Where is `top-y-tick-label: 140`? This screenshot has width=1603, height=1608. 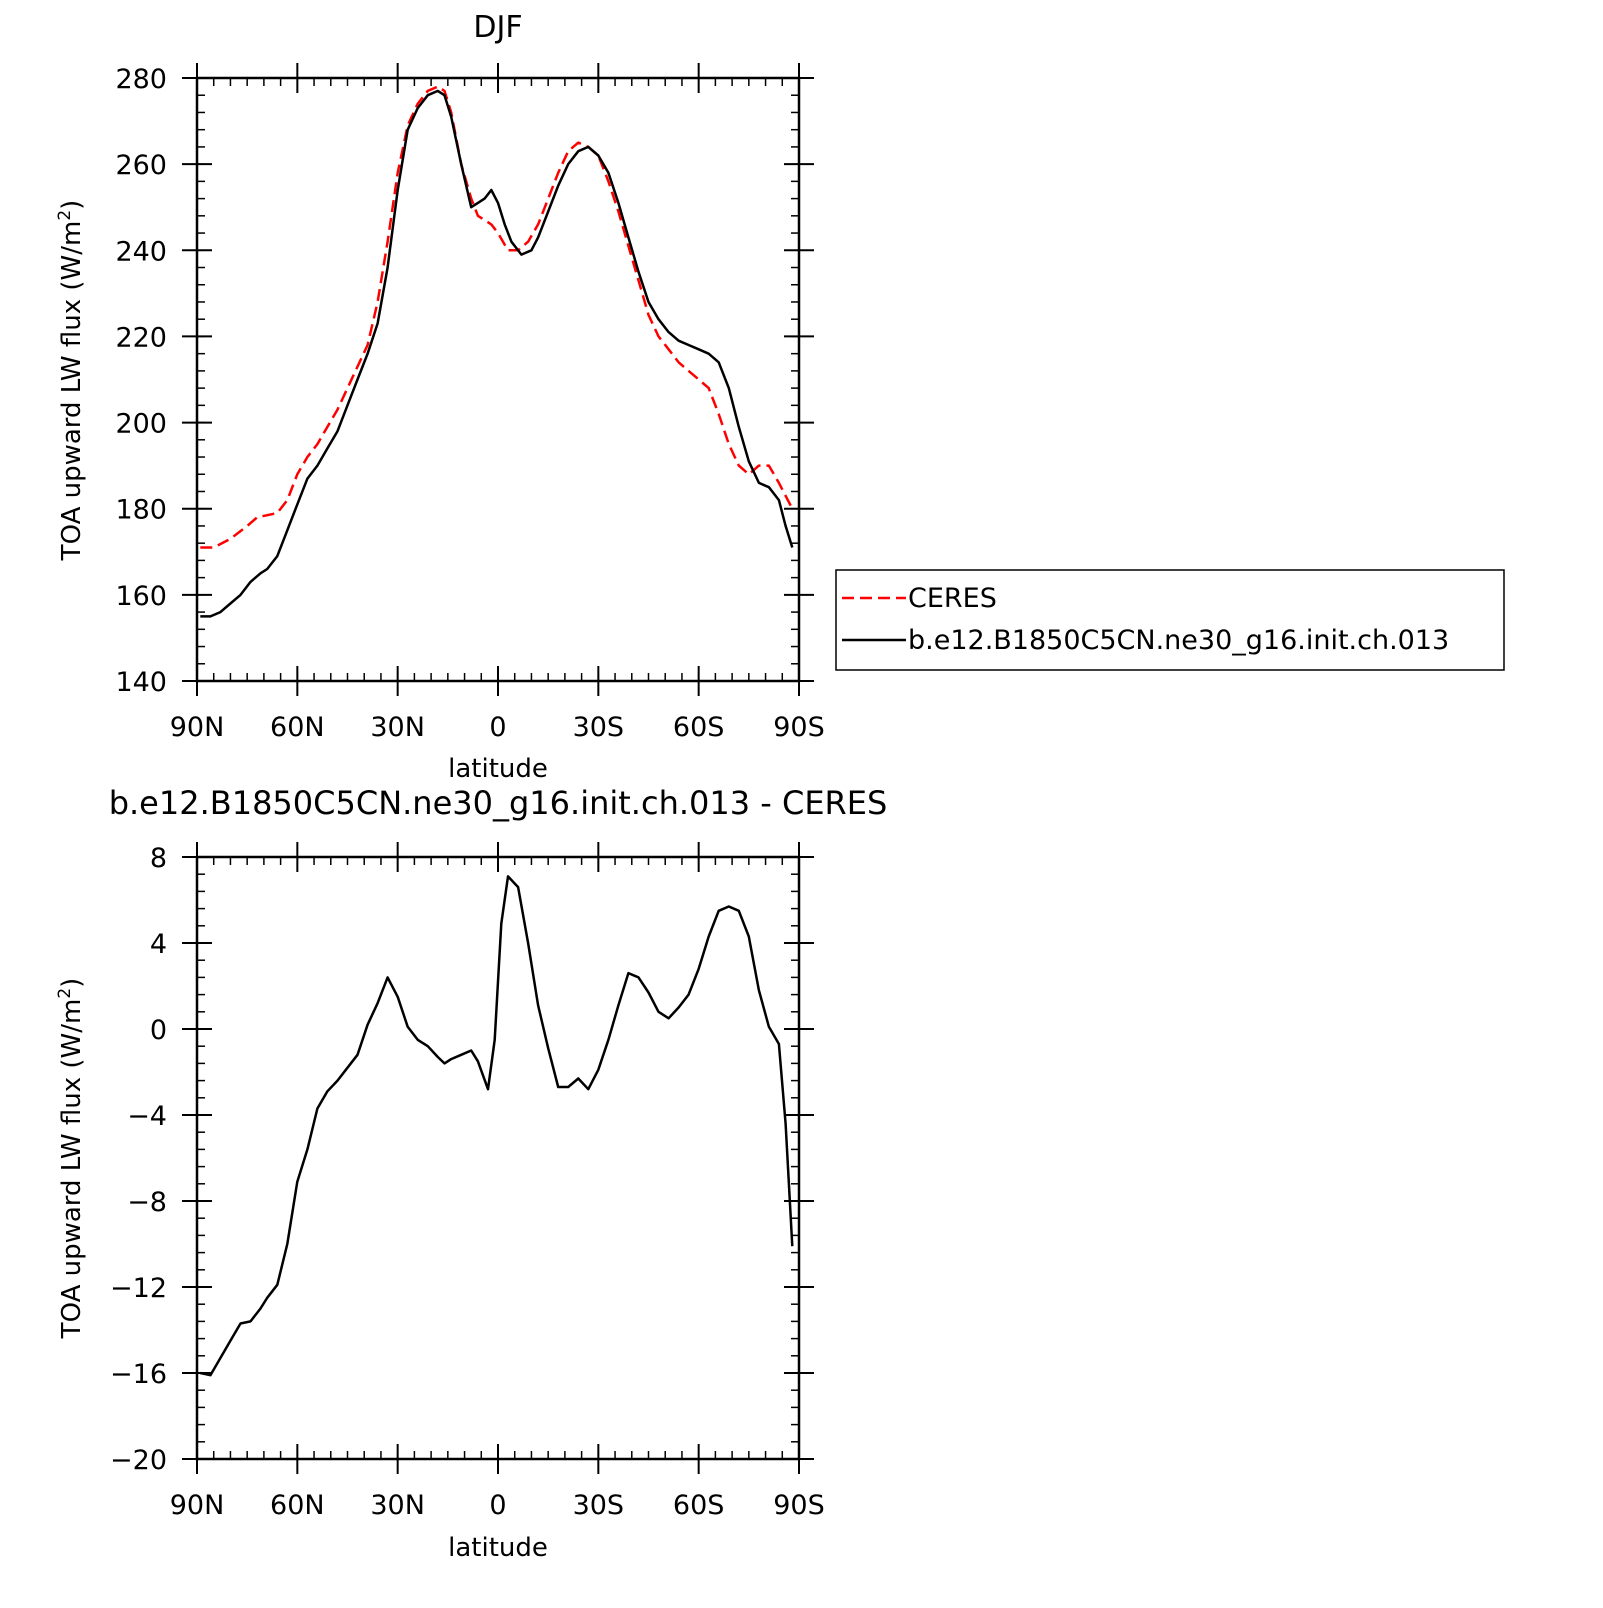 top-y-tick-label: 140 is located at coordinates (141, 682).